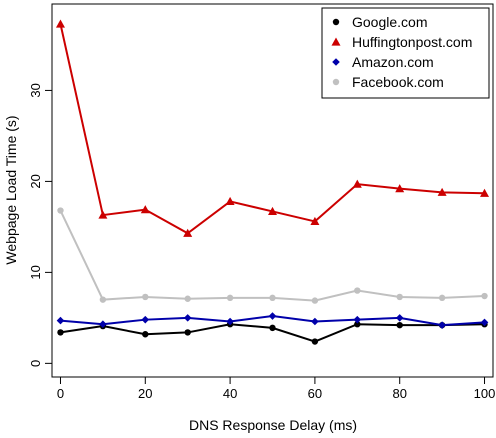  I want to click on x-tick-label: 100, so click(485, 393).